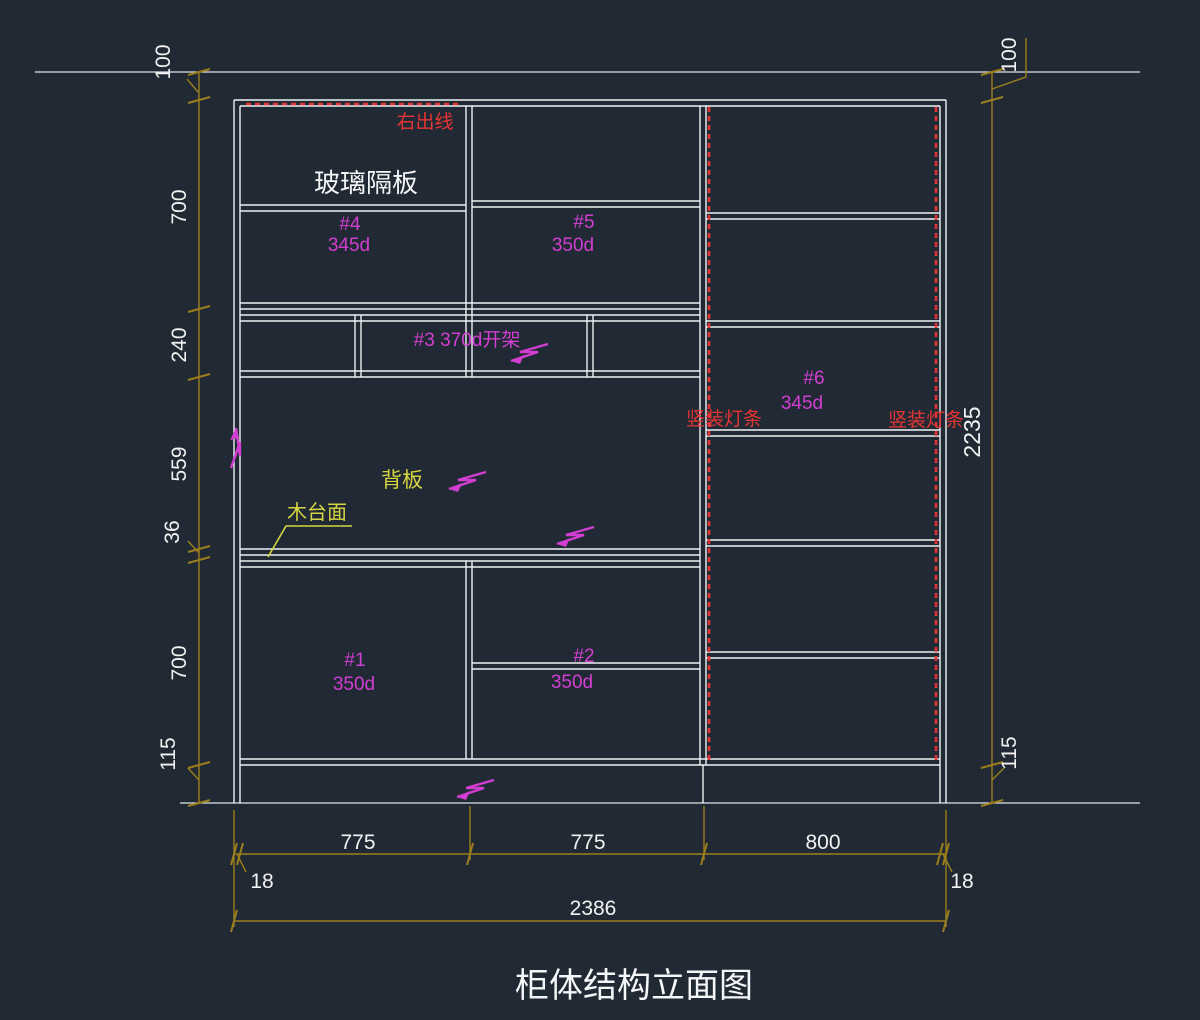  What do you see at coordinates (350, 224) in the screenshot?
I see `compartment-4-id: #4` at bounding box center [350, 224].